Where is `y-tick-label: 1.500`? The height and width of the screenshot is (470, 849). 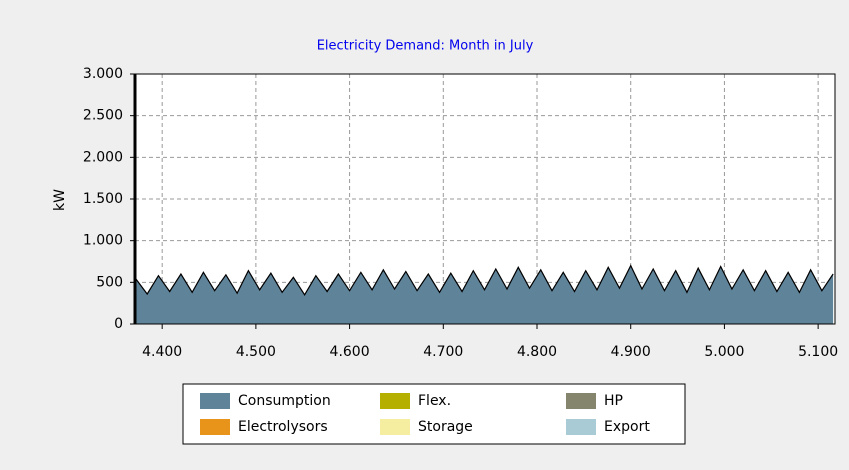 y-tick-label: 1.500 is located at coordinates (103, 199).